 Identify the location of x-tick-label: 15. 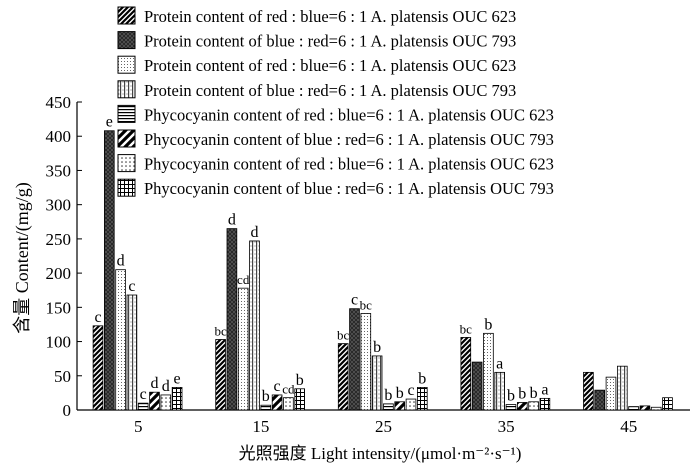
(260, 426).